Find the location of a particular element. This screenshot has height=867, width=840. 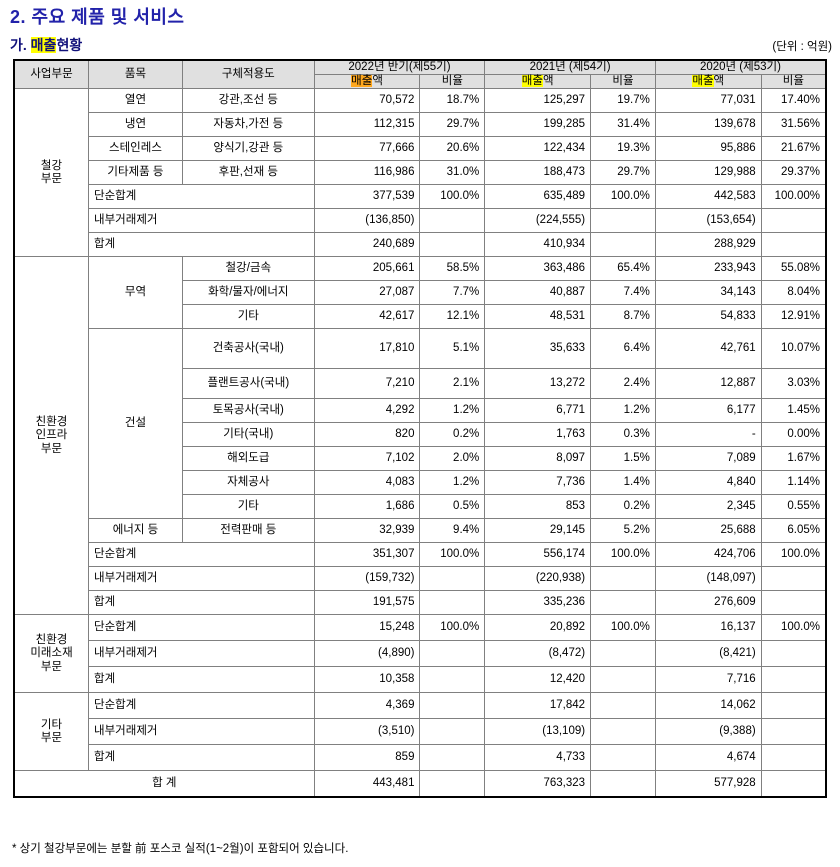

amount-2022: 27,087 is located at coordinates (367, 293).